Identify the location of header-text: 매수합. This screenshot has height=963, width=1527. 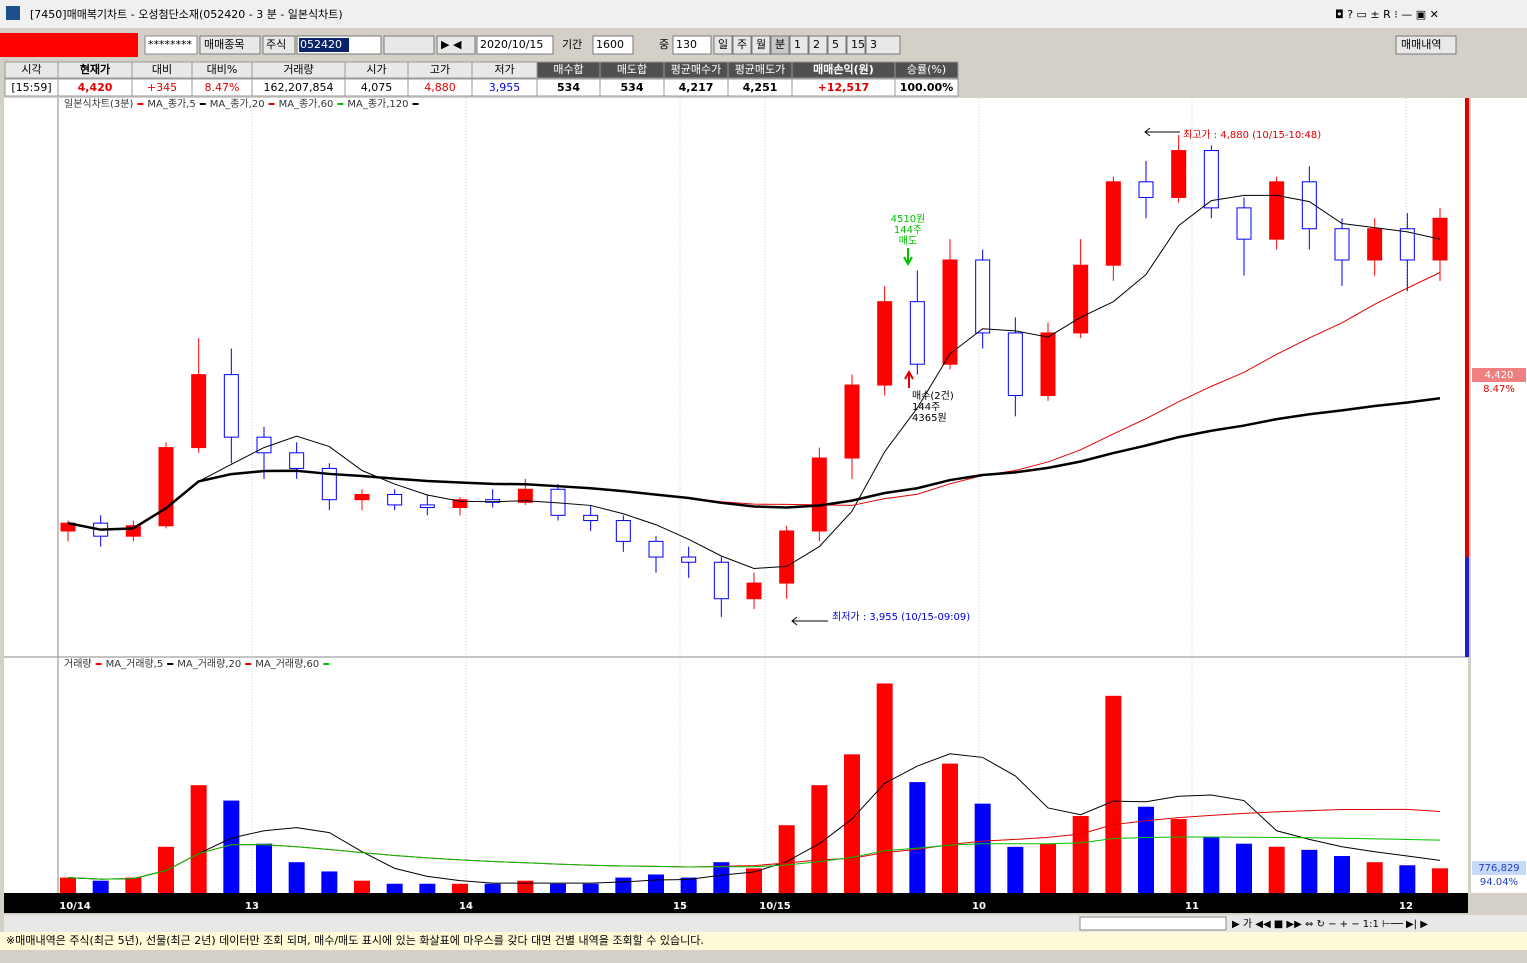
(568, 69).